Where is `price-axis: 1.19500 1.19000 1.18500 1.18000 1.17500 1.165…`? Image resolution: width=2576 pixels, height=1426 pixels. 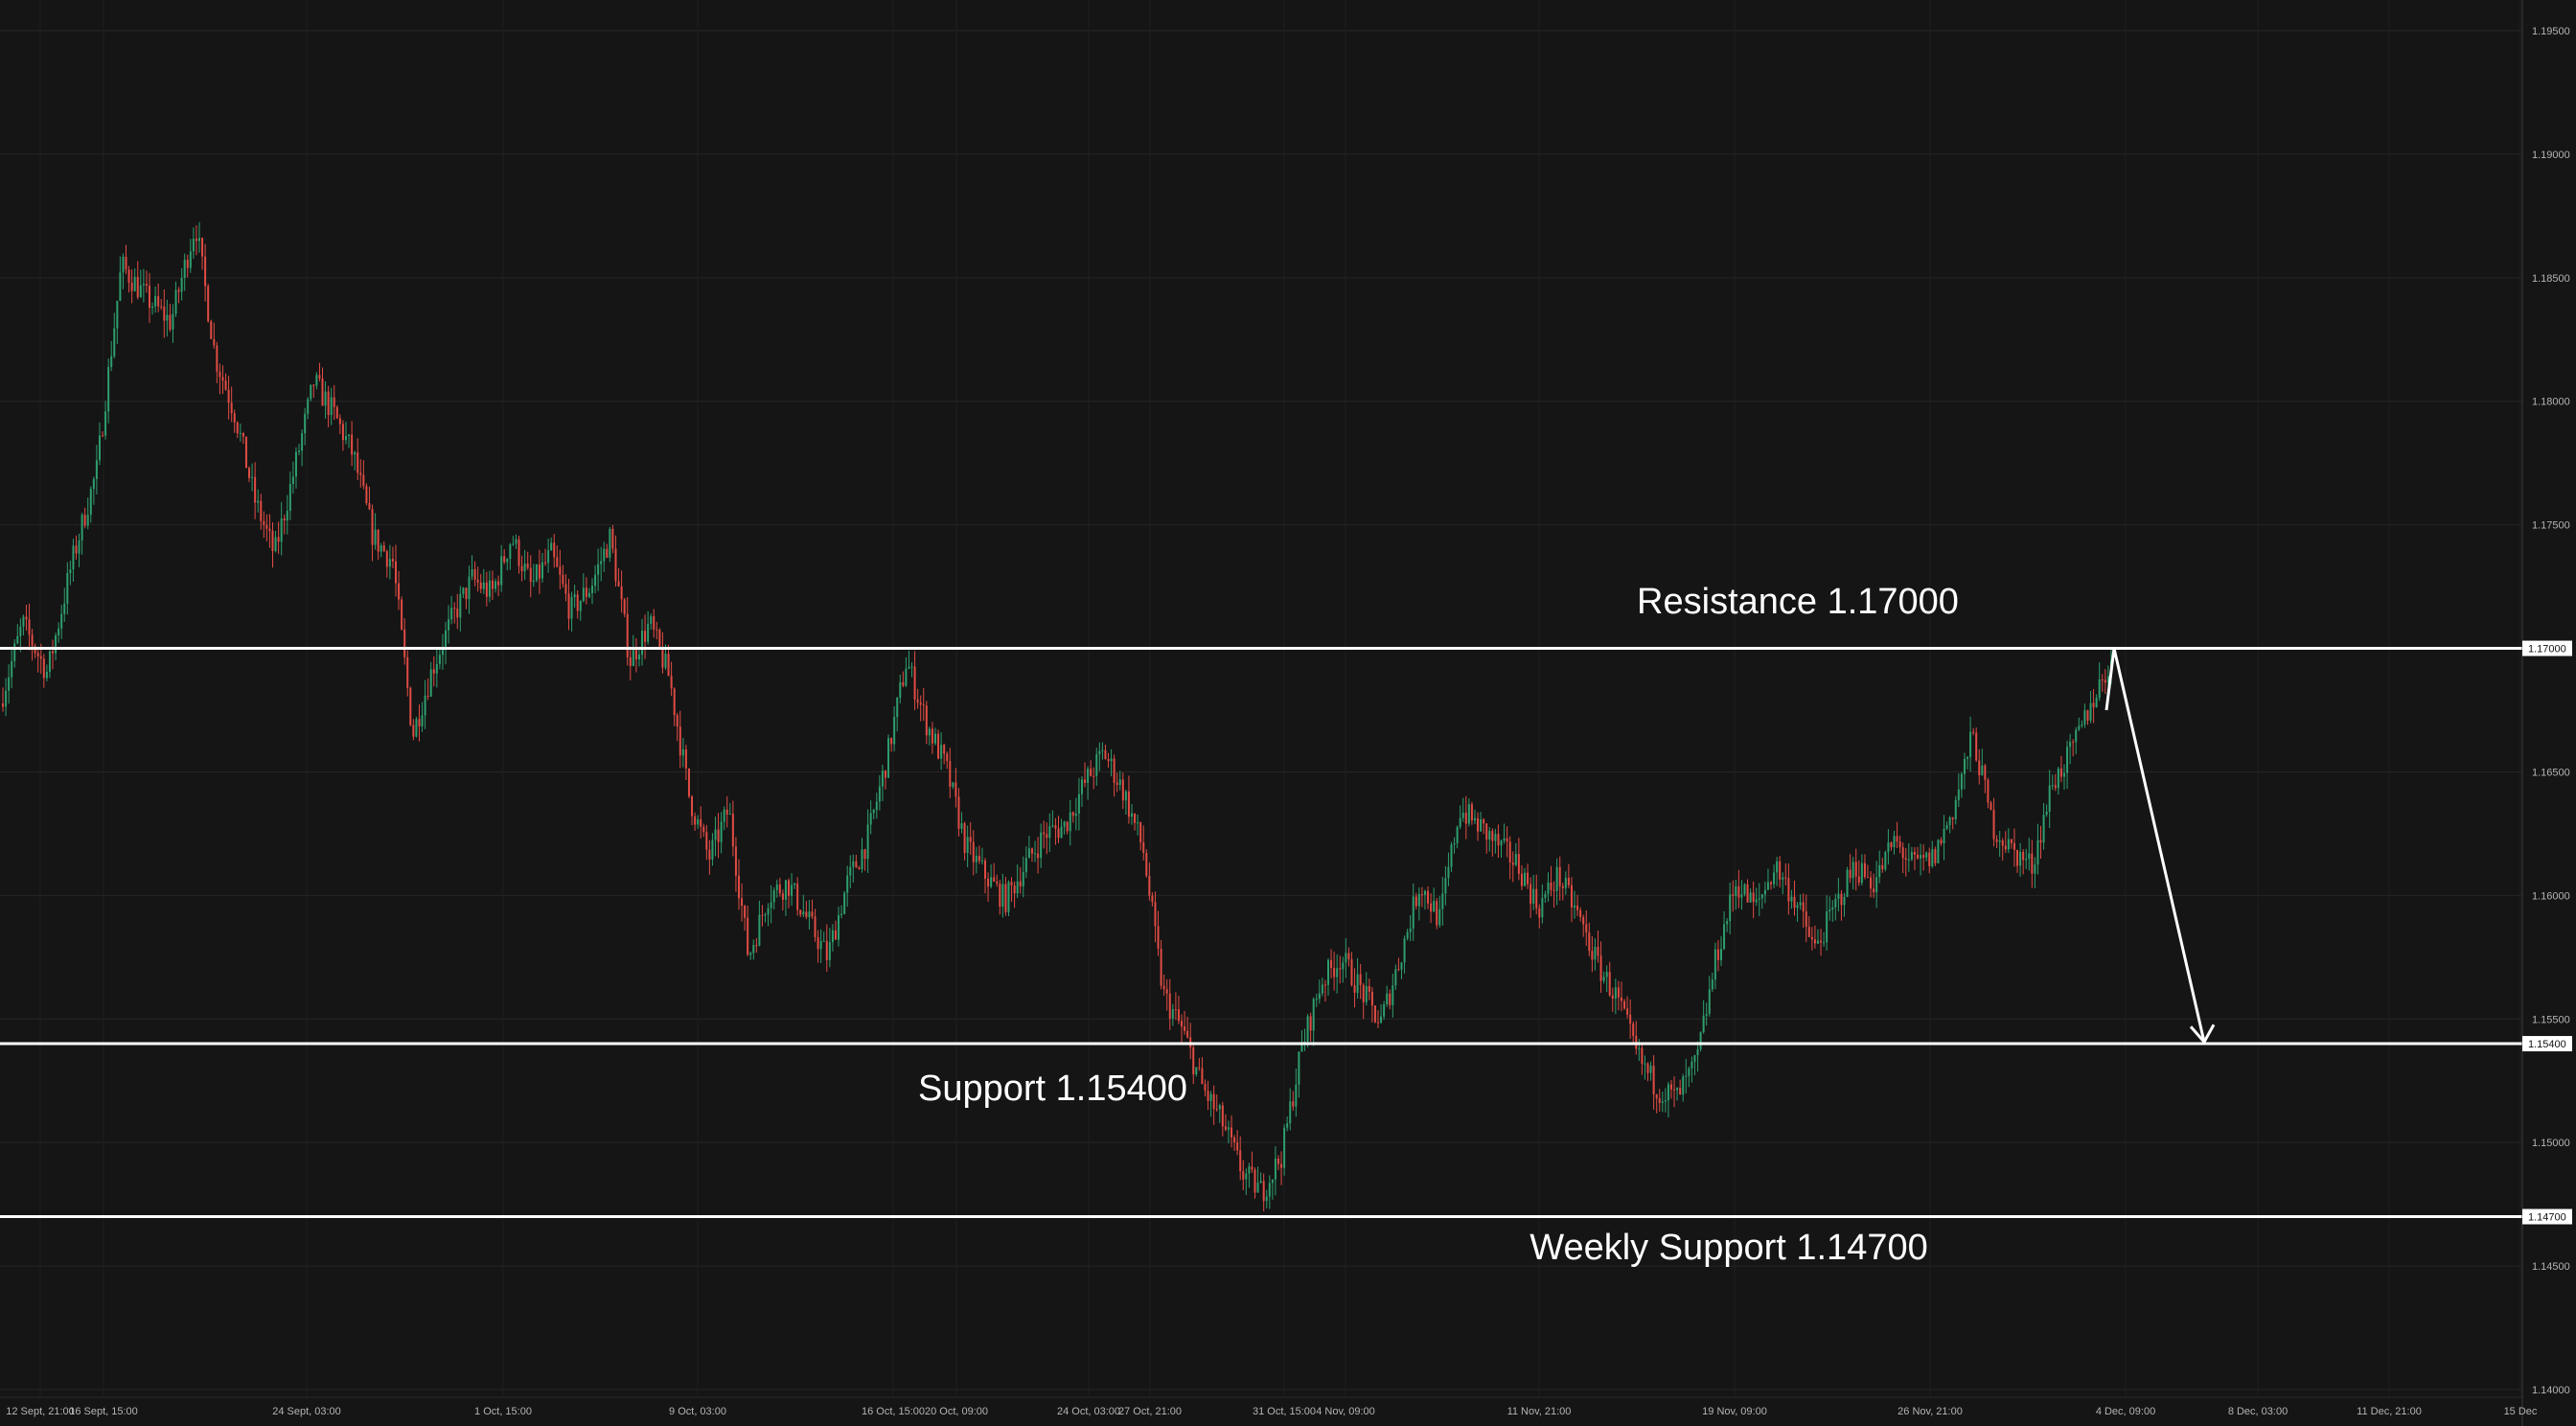 price-axis: 1.19500 1.19000 1.18500 1.18000 1.17500 1.165… is located at coordinates (2546, 713).